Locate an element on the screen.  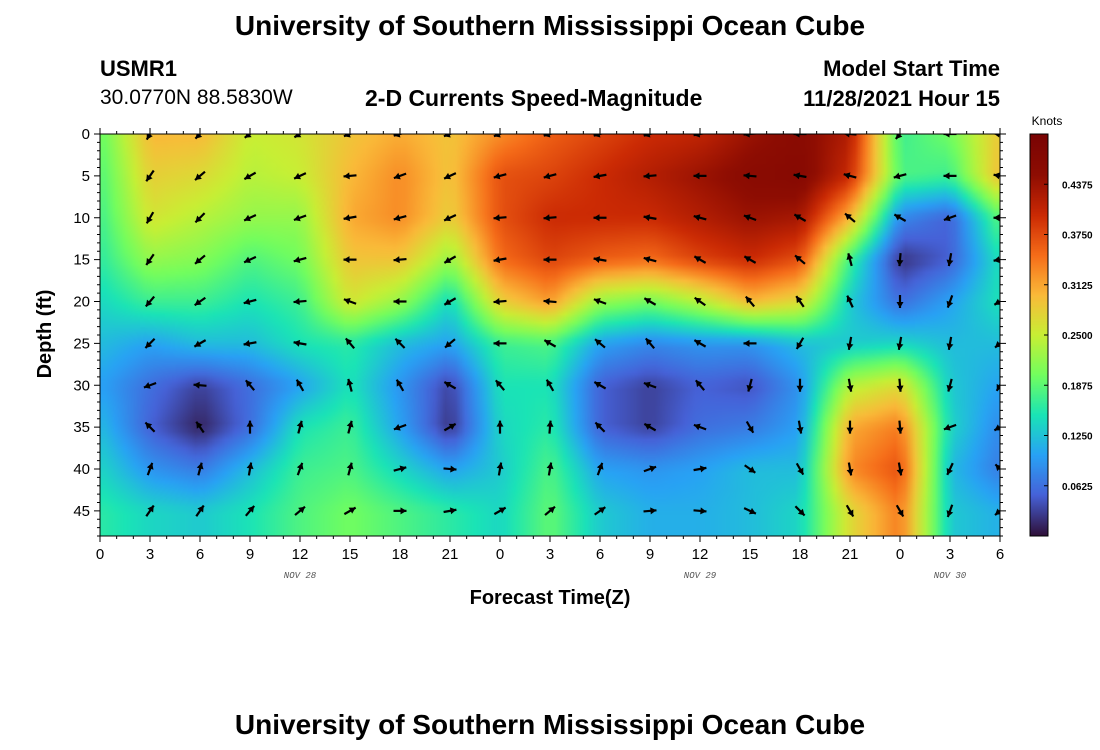
x-tick-label: 6 is located at coordinates (600, 554).